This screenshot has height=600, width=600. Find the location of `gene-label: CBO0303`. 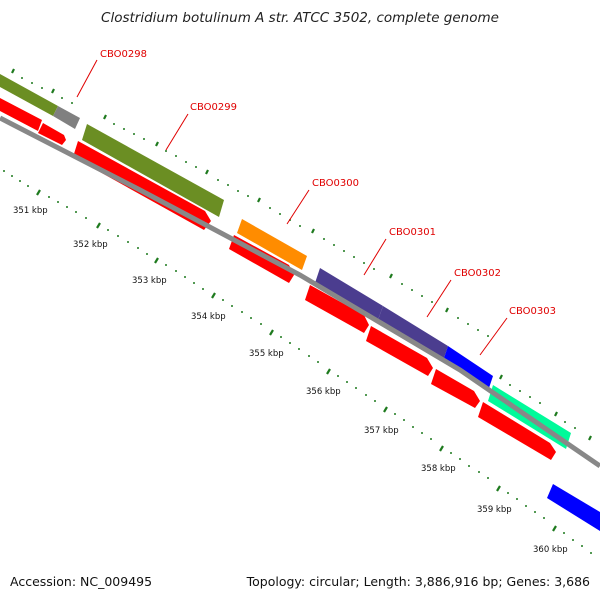

gene-label: CBO0303 is located at coordinates (532, 311).